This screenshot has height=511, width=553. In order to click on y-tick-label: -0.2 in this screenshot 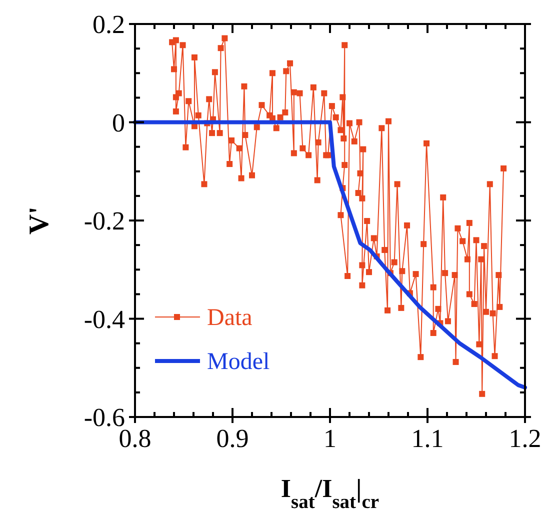, I will do `click(104, 221)`.